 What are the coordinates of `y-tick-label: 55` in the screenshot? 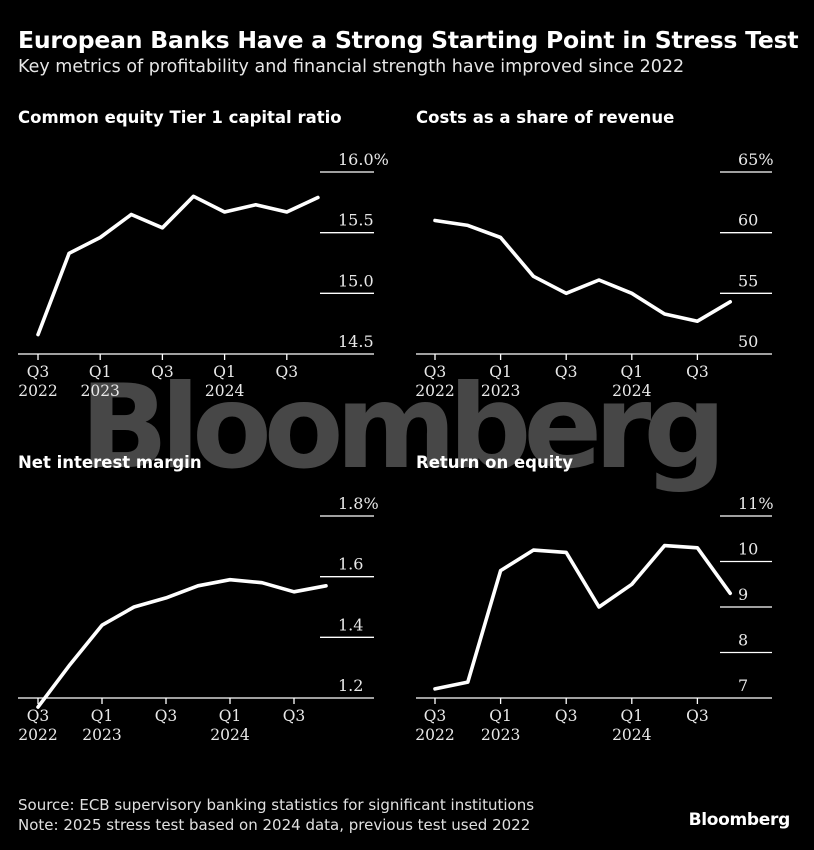 It's located at (748, 280).